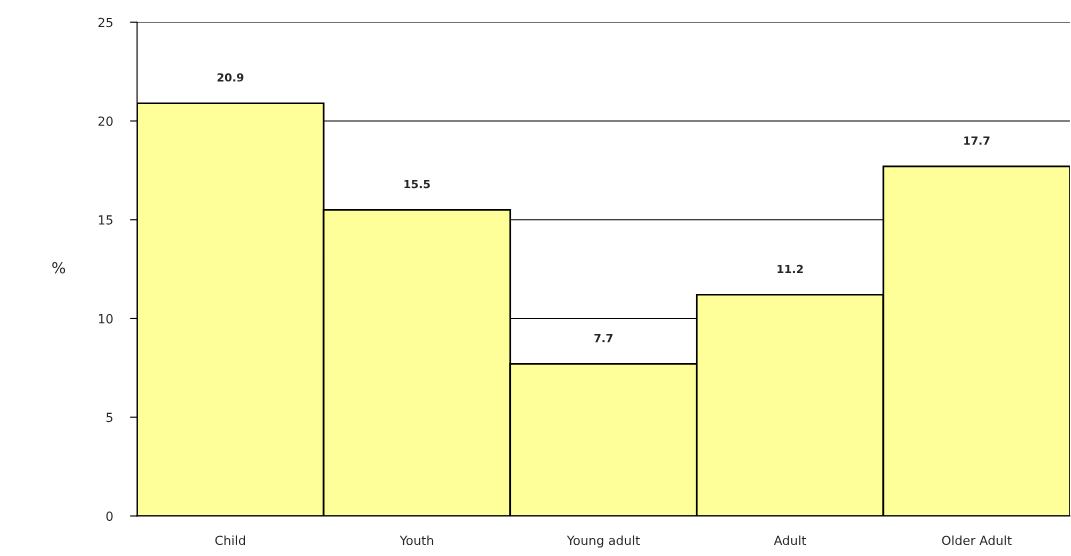 This screenshot has height=556, width=1071. I want to click on y-tick-label: 20, so click(105, 121).